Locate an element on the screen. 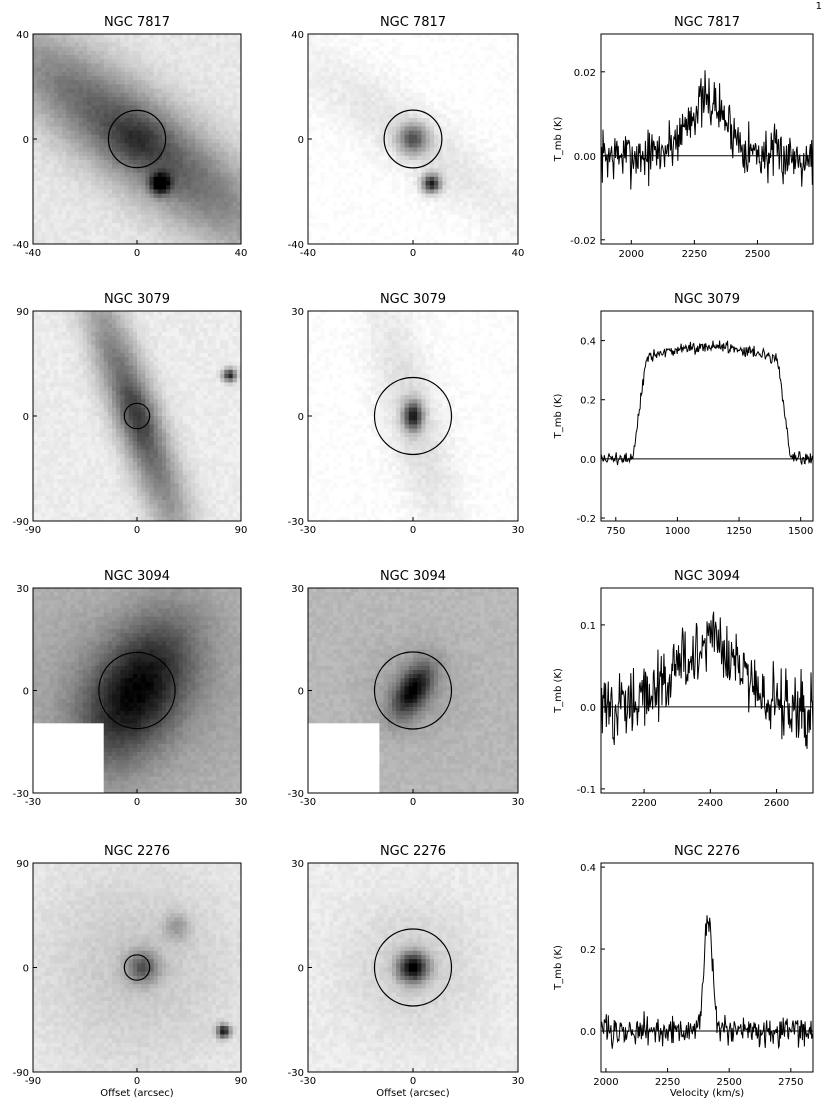 The width and height of the screenshot is (830, 1107). y-tick-label: -0.2 is located at coordinates (586, 519).